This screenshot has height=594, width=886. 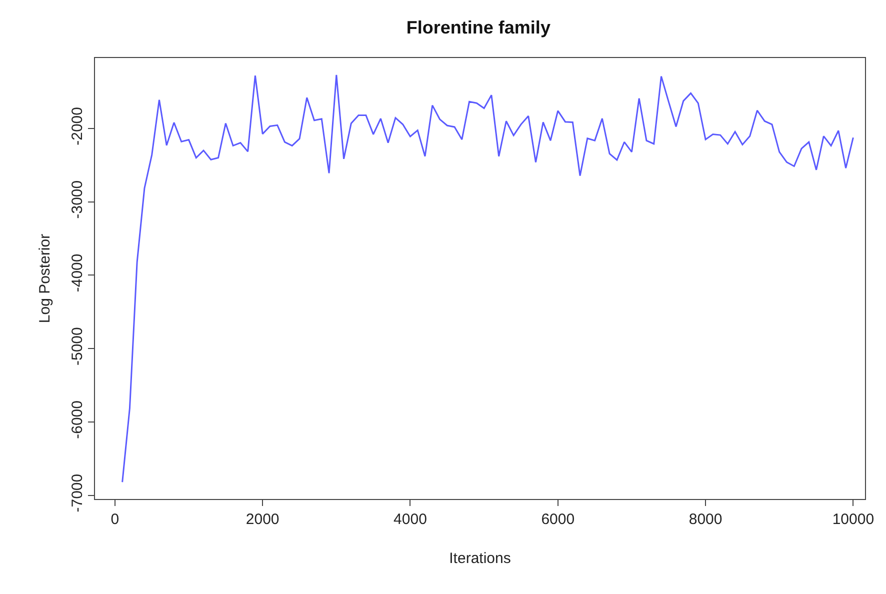 I want to click on chart-title: Florentine family, so click(x=478, y=27).